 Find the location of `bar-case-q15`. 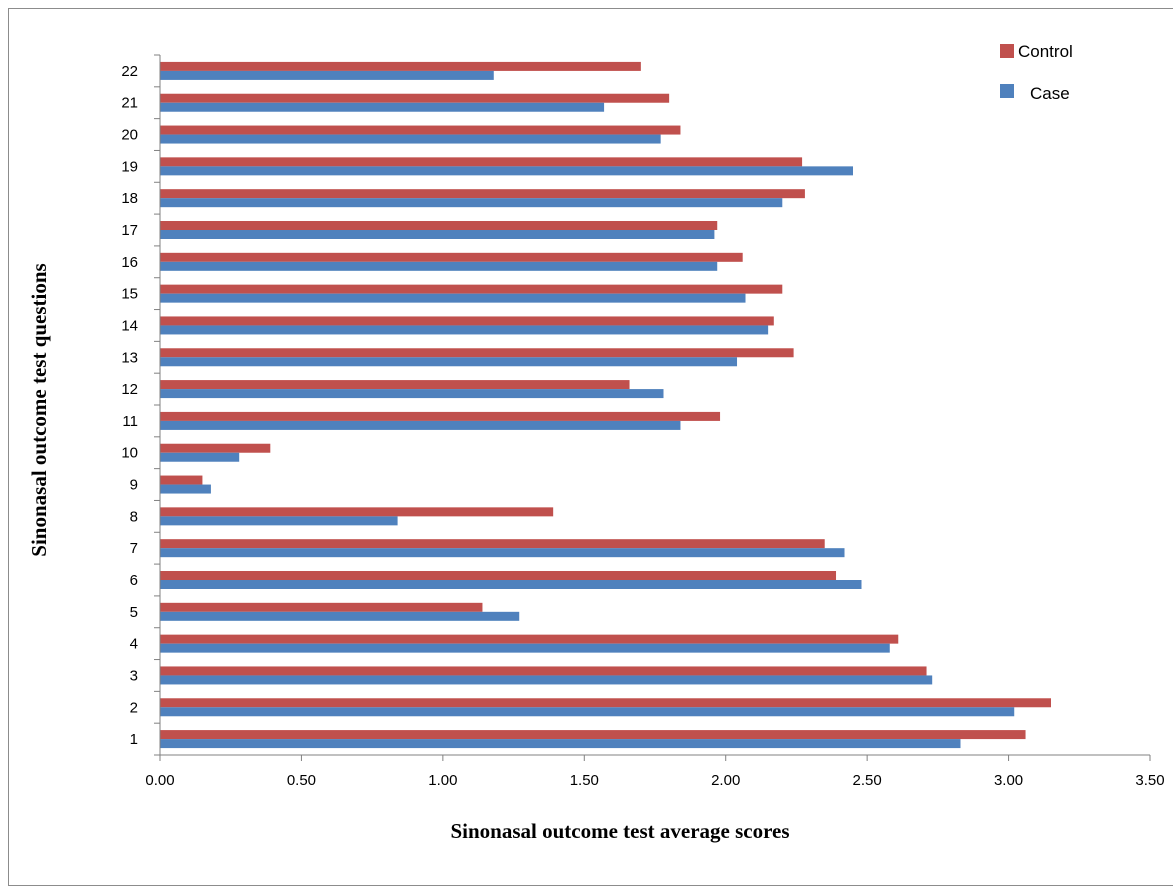

bar-case-q15 is located at coordinates (453, 298).